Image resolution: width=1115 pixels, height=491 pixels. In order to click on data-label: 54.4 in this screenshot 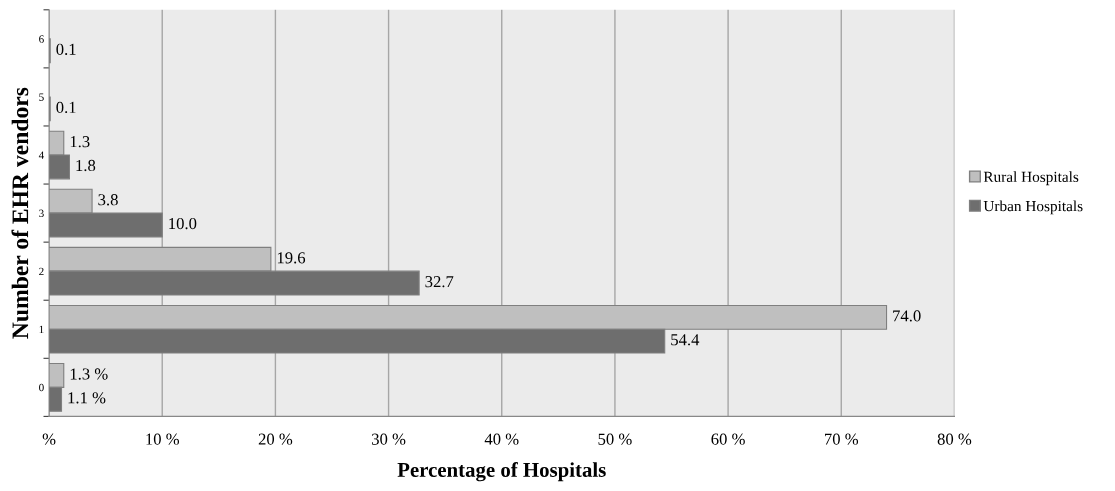, I will do `click(685, 340)`.